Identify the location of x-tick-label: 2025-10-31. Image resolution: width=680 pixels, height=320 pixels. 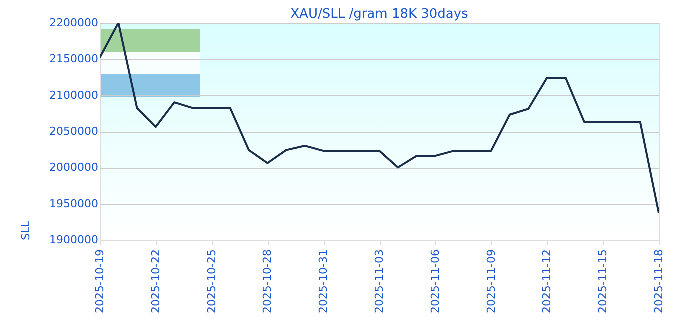
(323, 282).